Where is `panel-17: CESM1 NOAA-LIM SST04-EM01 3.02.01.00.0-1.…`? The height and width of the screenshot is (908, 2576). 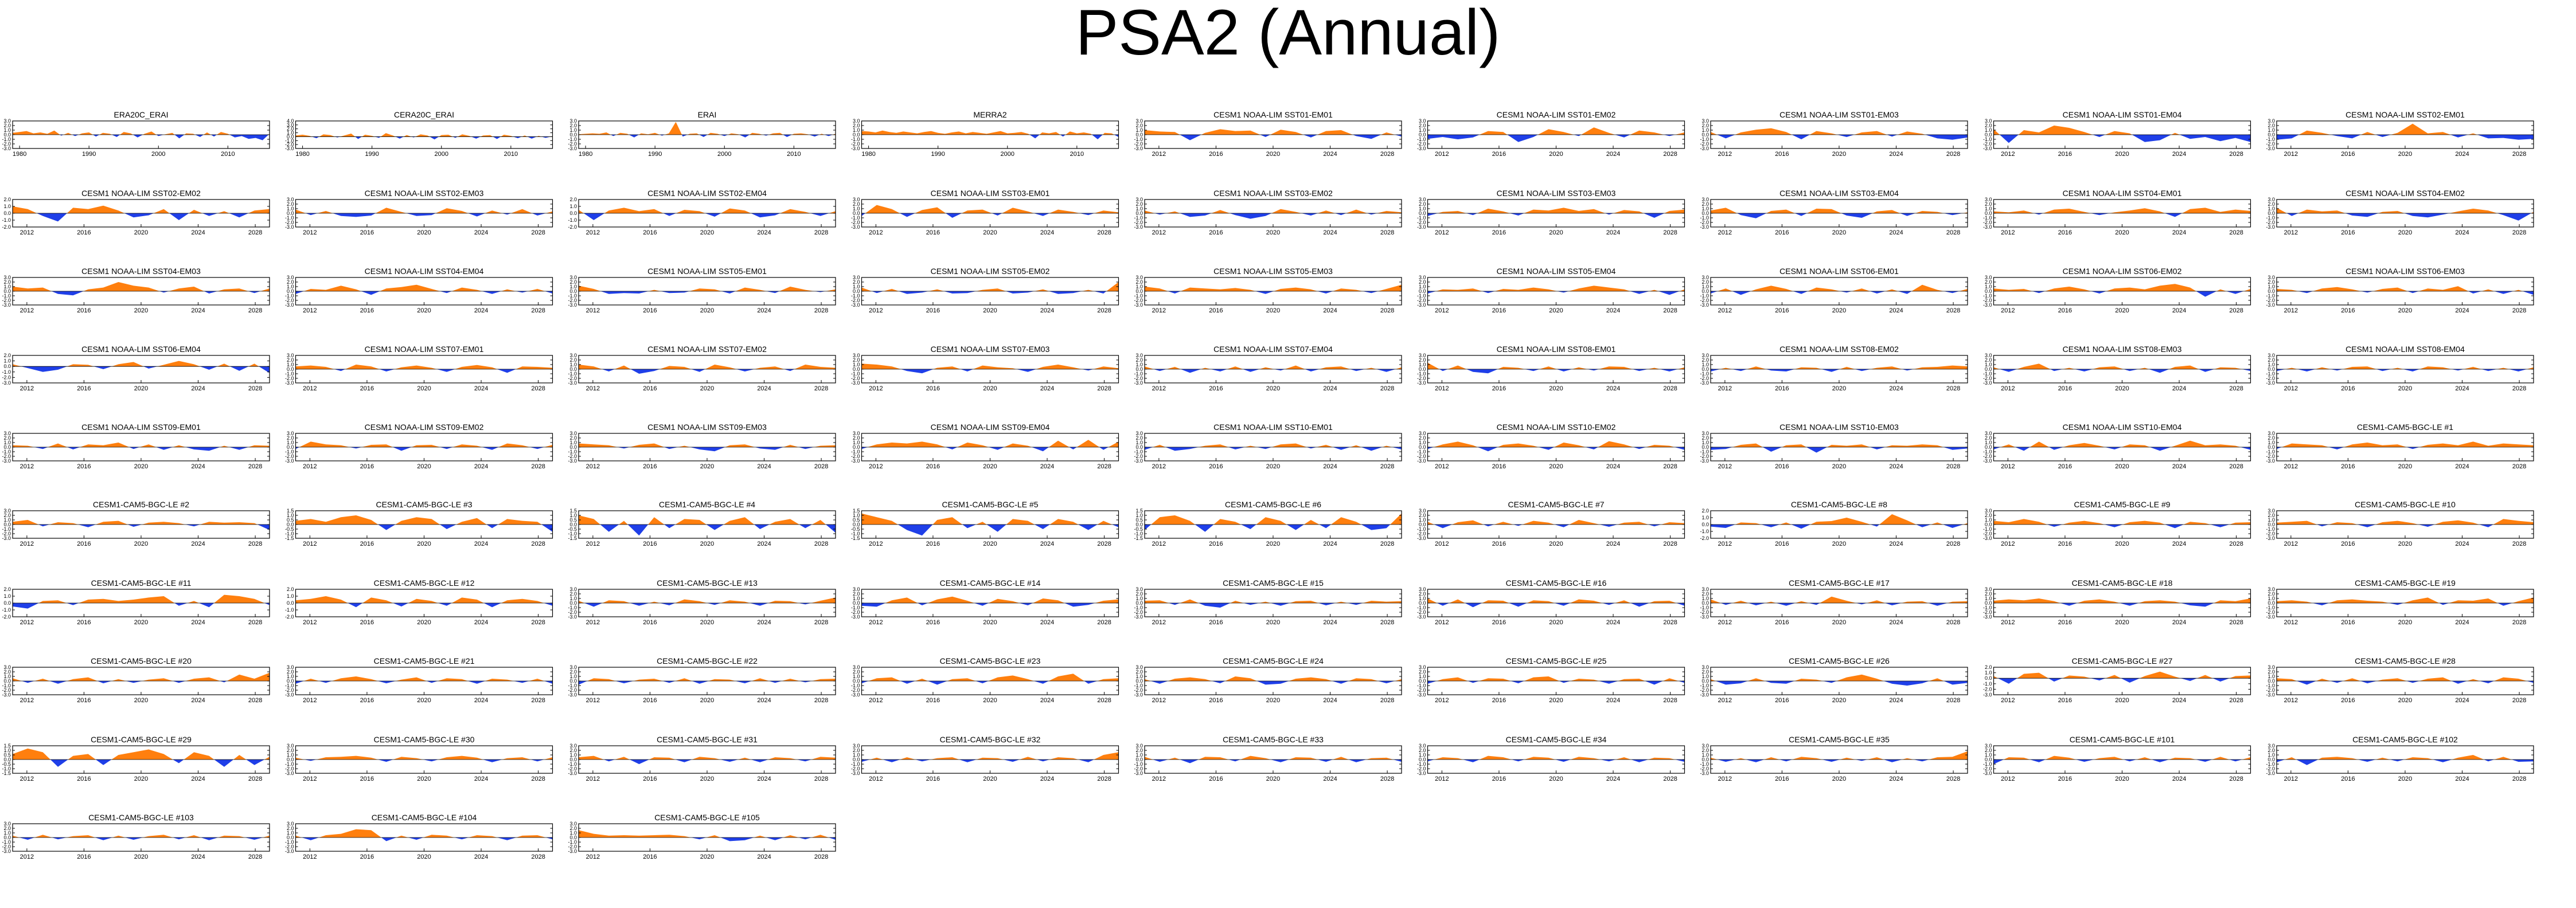 panel-17: CESM1 NOAA-LIM SST04-EM01 3.02.01.00.0-1.… is located at coordinates (2117, 212).